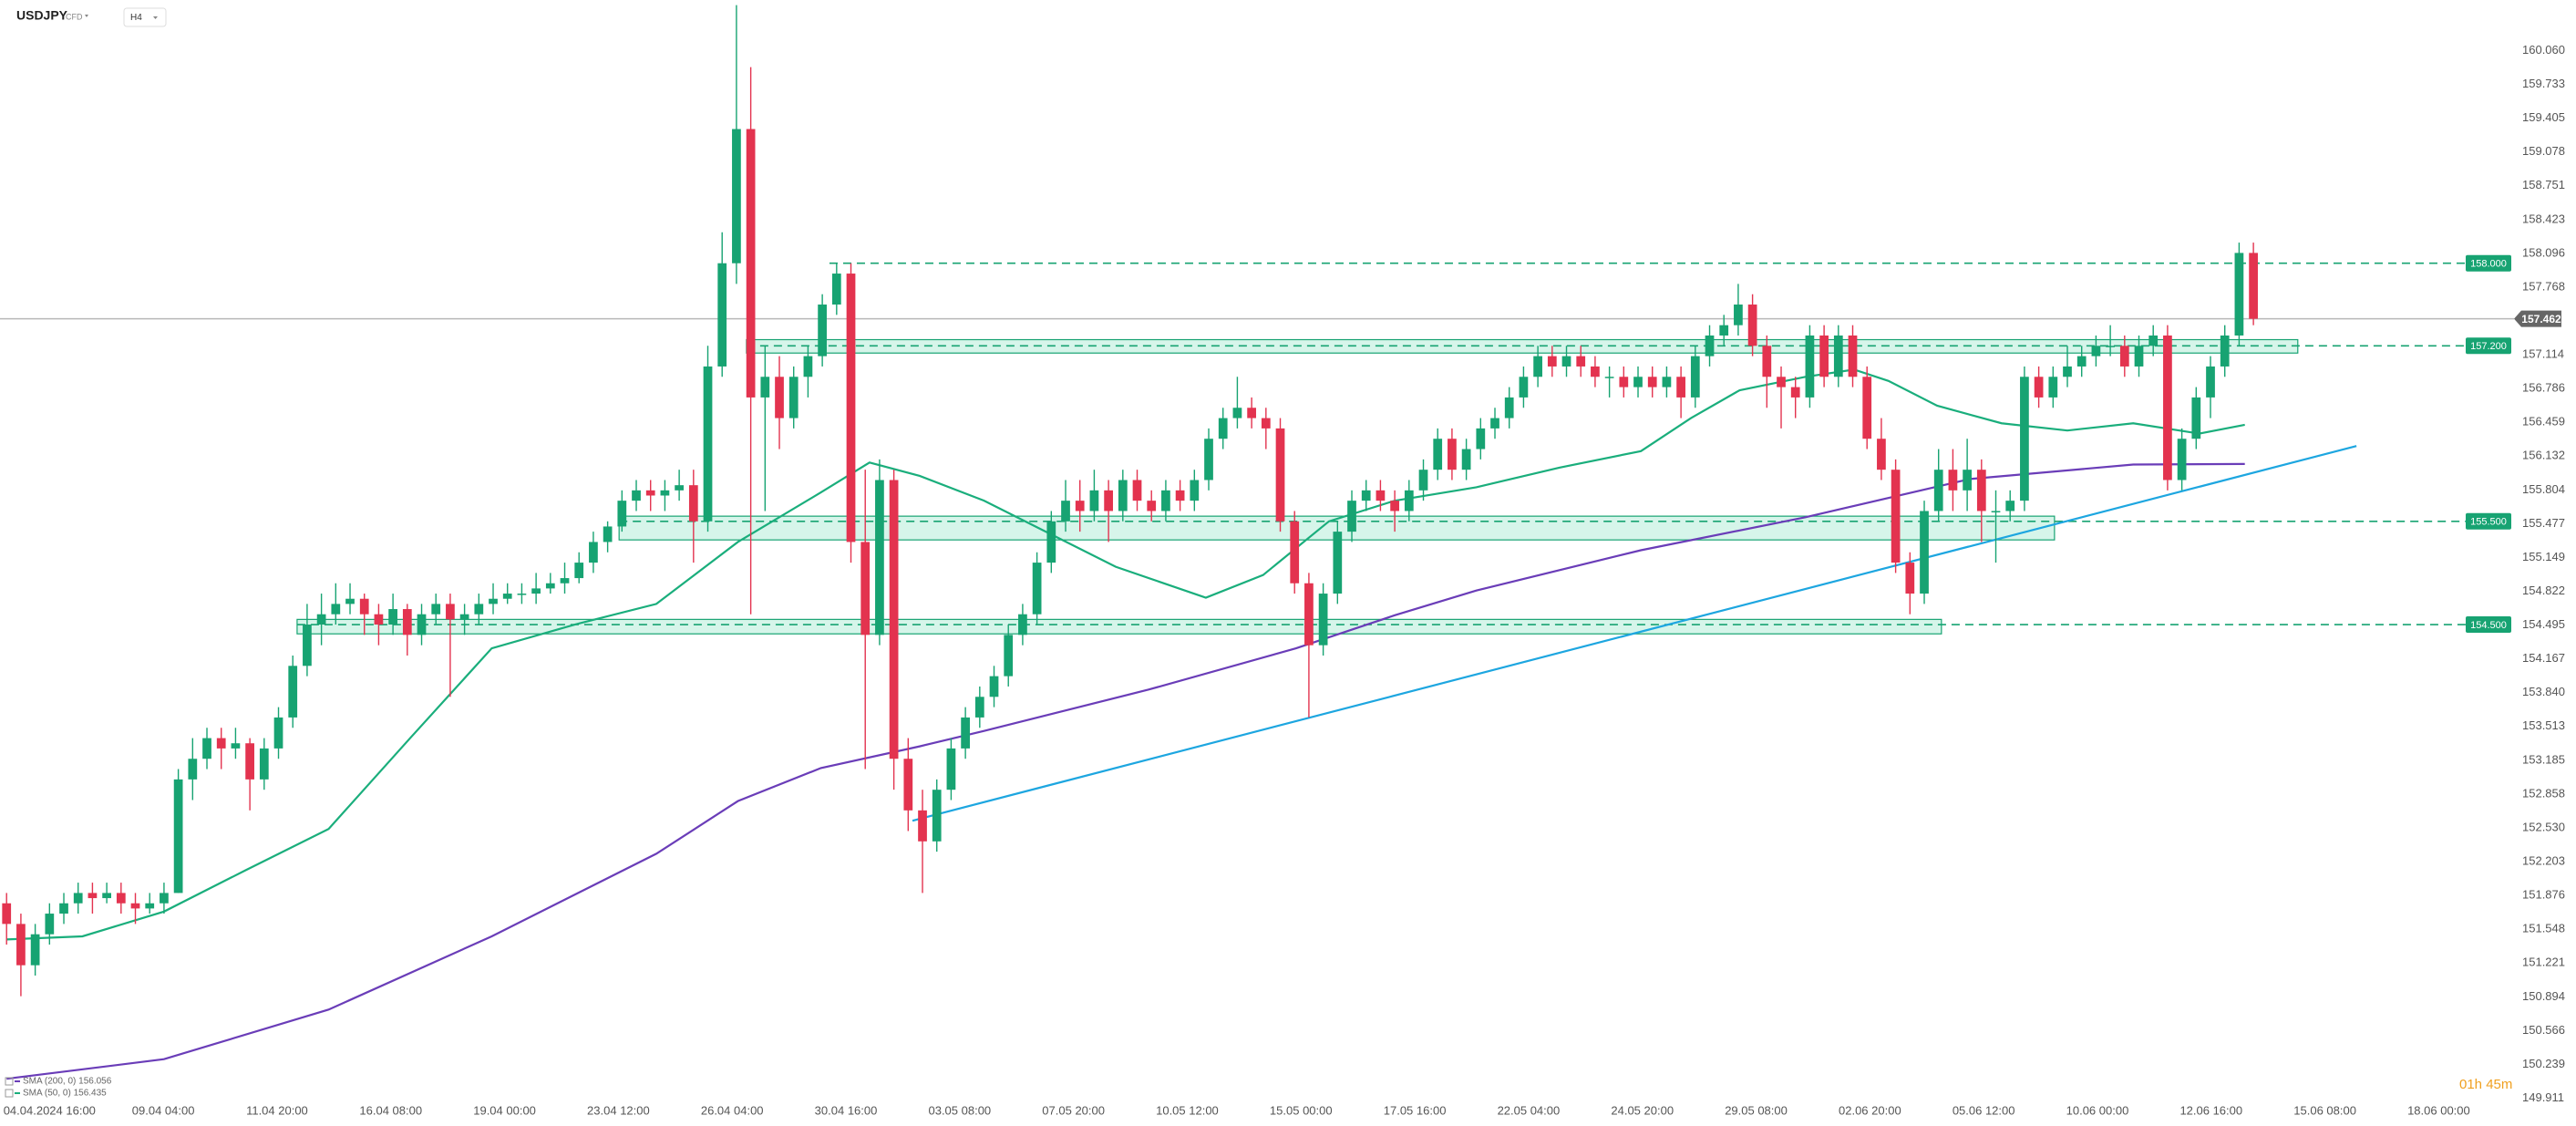  Describe the element at coordinates (67, 1082) in the screenshot. I see `legend-label: SMA (200, 0) 156.056` at that location.